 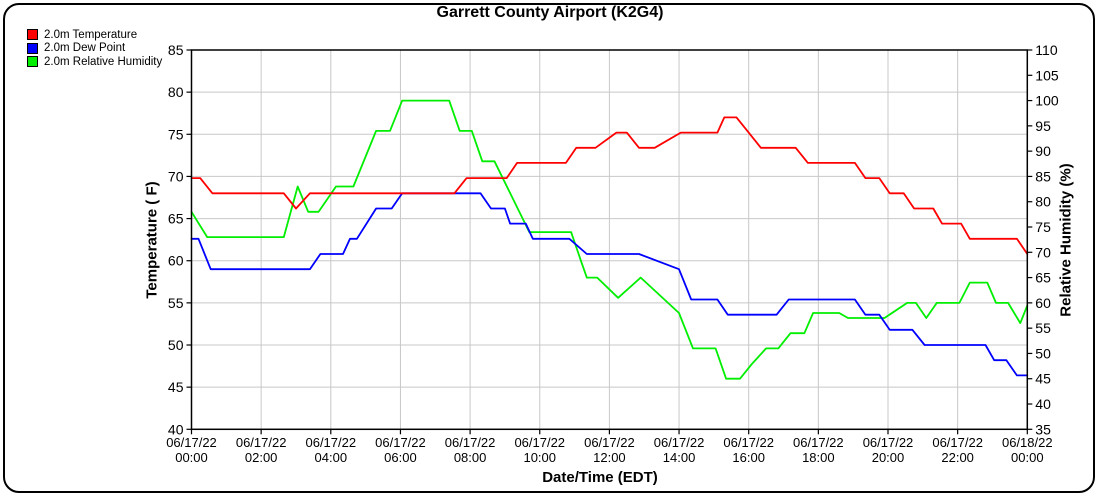 I want to click on y-right-tick-label: 40, so click(x=1043, y=404).